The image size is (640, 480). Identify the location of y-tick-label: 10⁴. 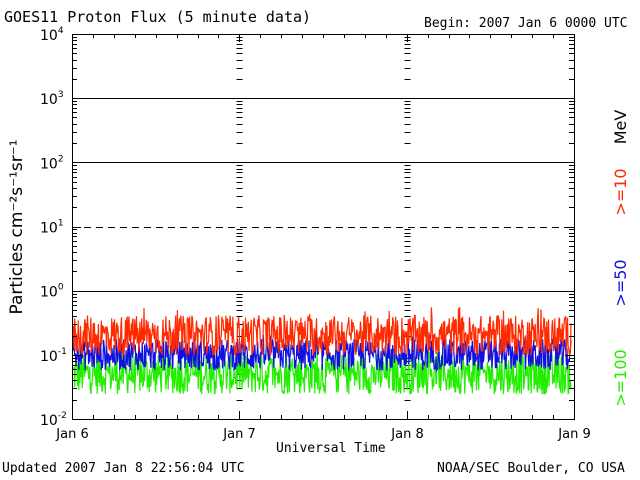
(52, 35).